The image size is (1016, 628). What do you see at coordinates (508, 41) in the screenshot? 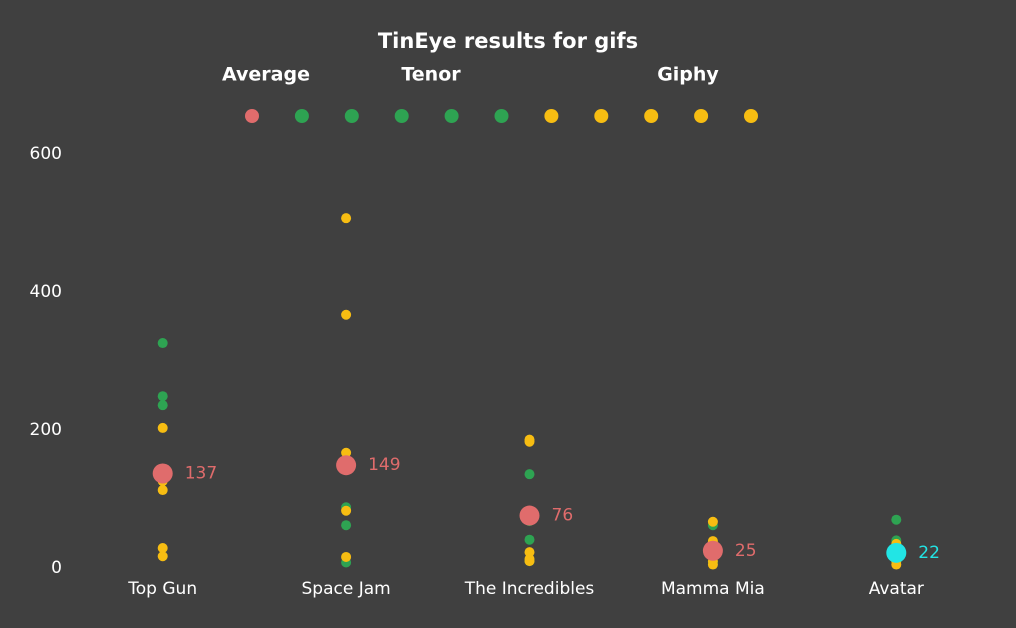
I see `chart-title: TinEye results for gifs` at bounding box center [508, 41].